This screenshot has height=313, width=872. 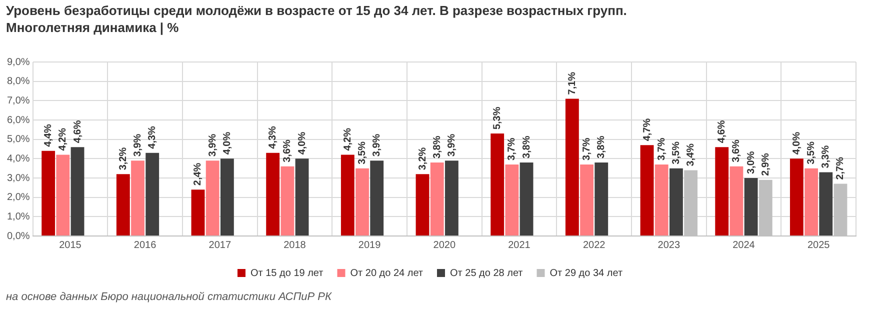 What do you see at coordinates (18, 198) in the screenshot?
I see `y-tick-label: 2,0%` at bounding box center [18, 198].